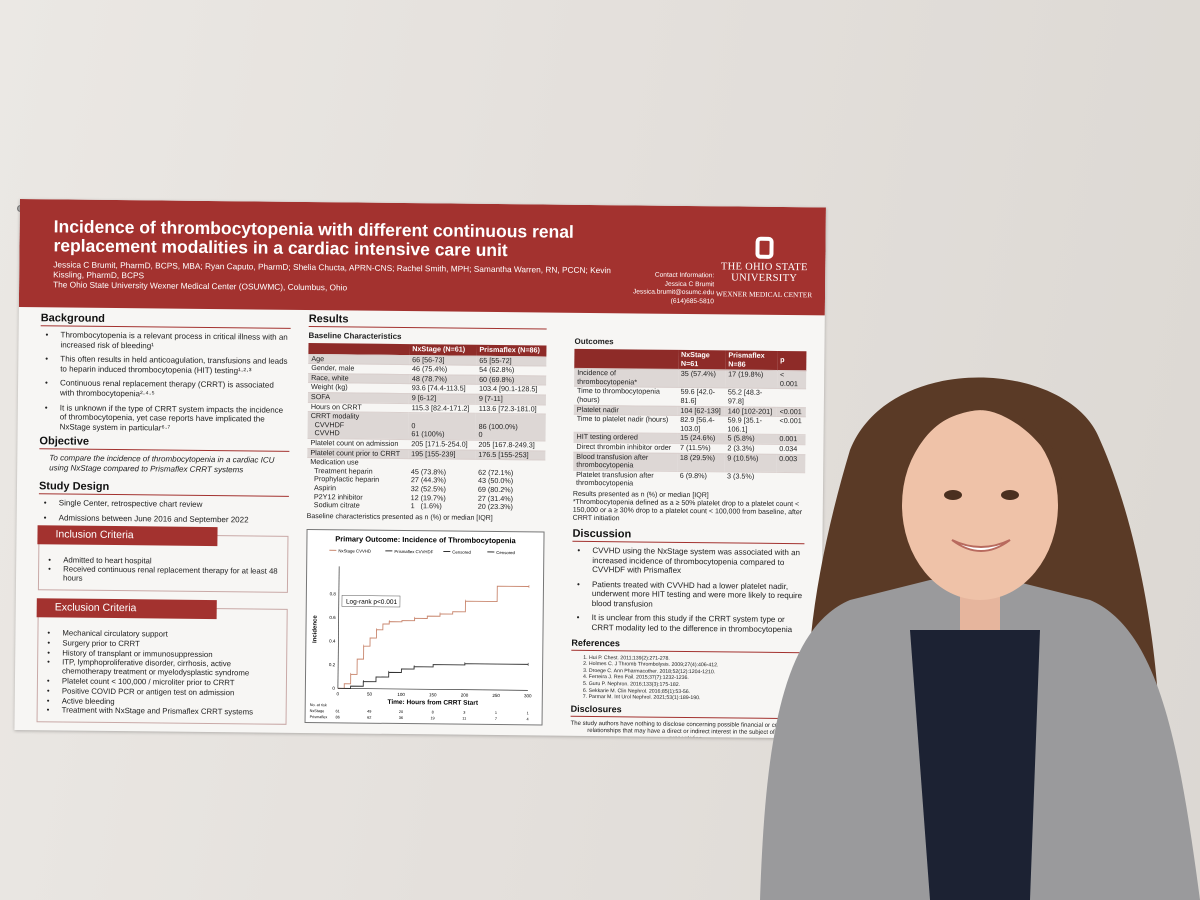 Image resolution: width=1200 pixels, height=900 pixels. Describe the element at coordinates (413, 551) in the screenshot. I see `legend-label: Prismaflex CVVHDF` at that location.